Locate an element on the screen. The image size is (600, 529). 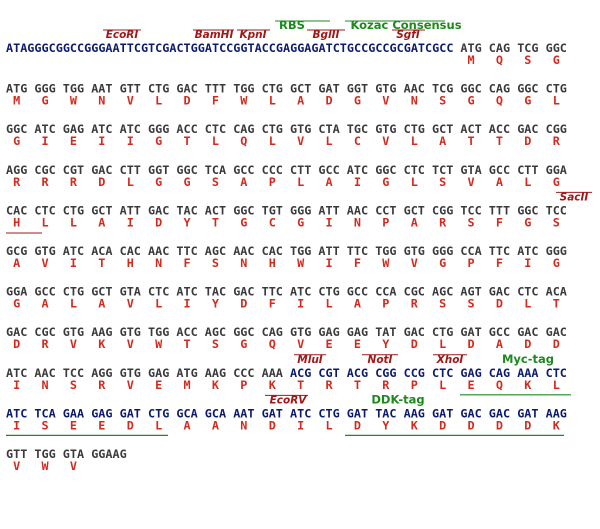
amino-acid: K is located at coordinates (415, 425).